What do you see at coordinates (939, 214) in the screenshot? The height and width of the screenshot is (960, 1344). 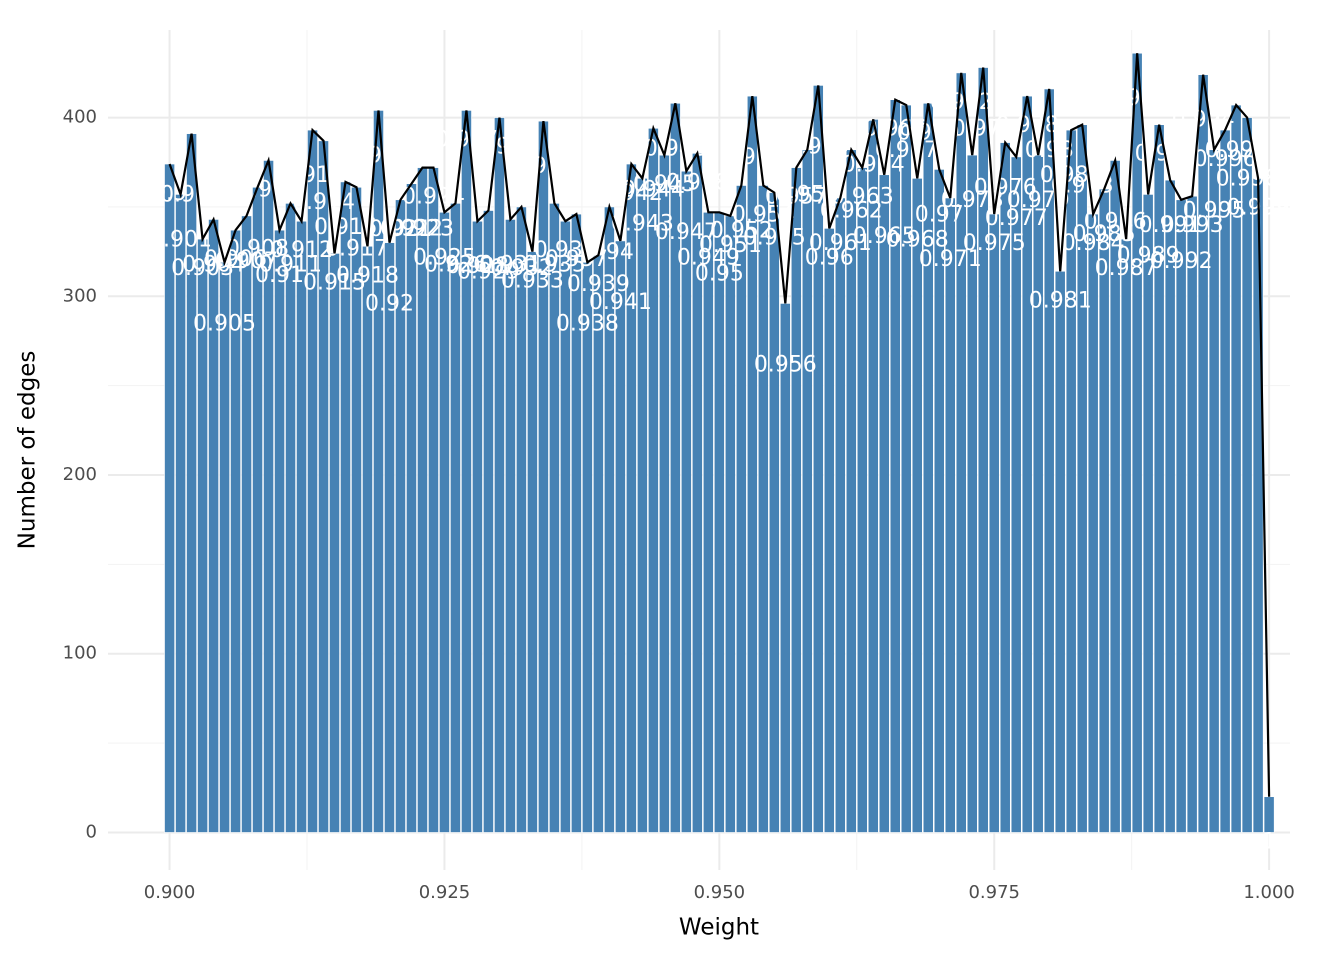 I see `bar-label: 0.97` at bounding box center [939, 214].